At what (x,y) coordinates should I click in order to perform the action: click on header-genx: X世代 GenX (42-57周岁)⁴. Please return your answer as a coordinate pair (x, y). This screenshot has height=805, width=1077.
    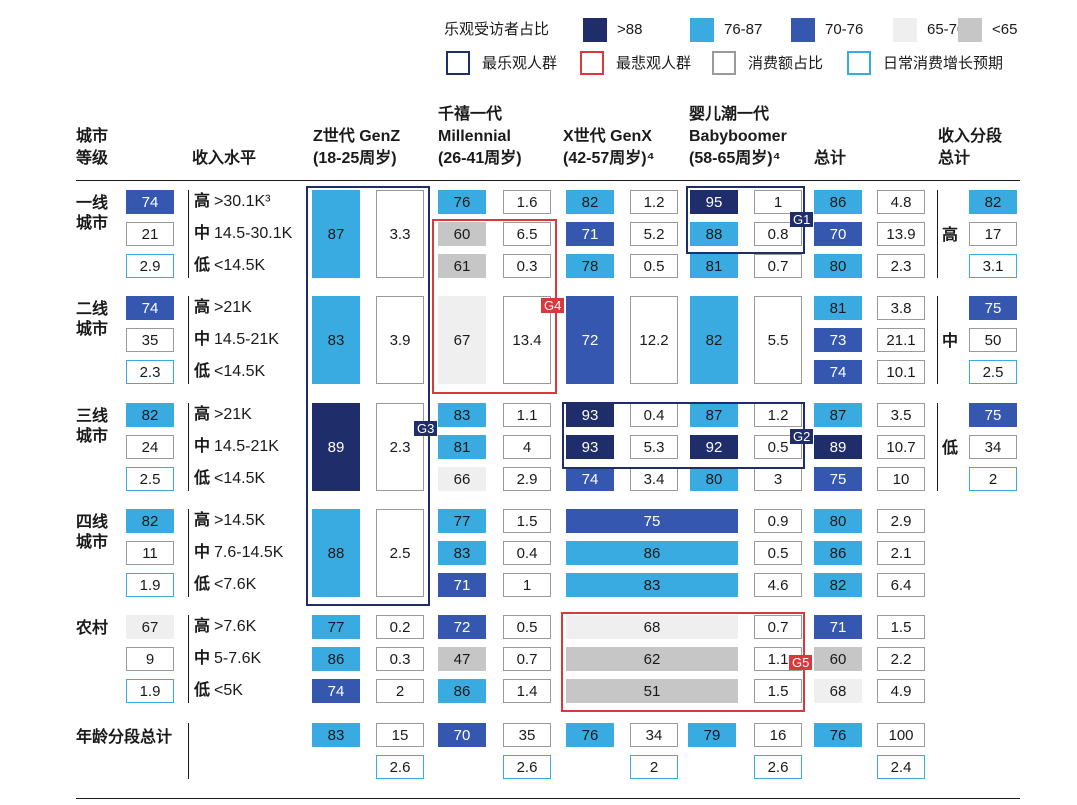
    Looking at the image, I should click on (609, 148).